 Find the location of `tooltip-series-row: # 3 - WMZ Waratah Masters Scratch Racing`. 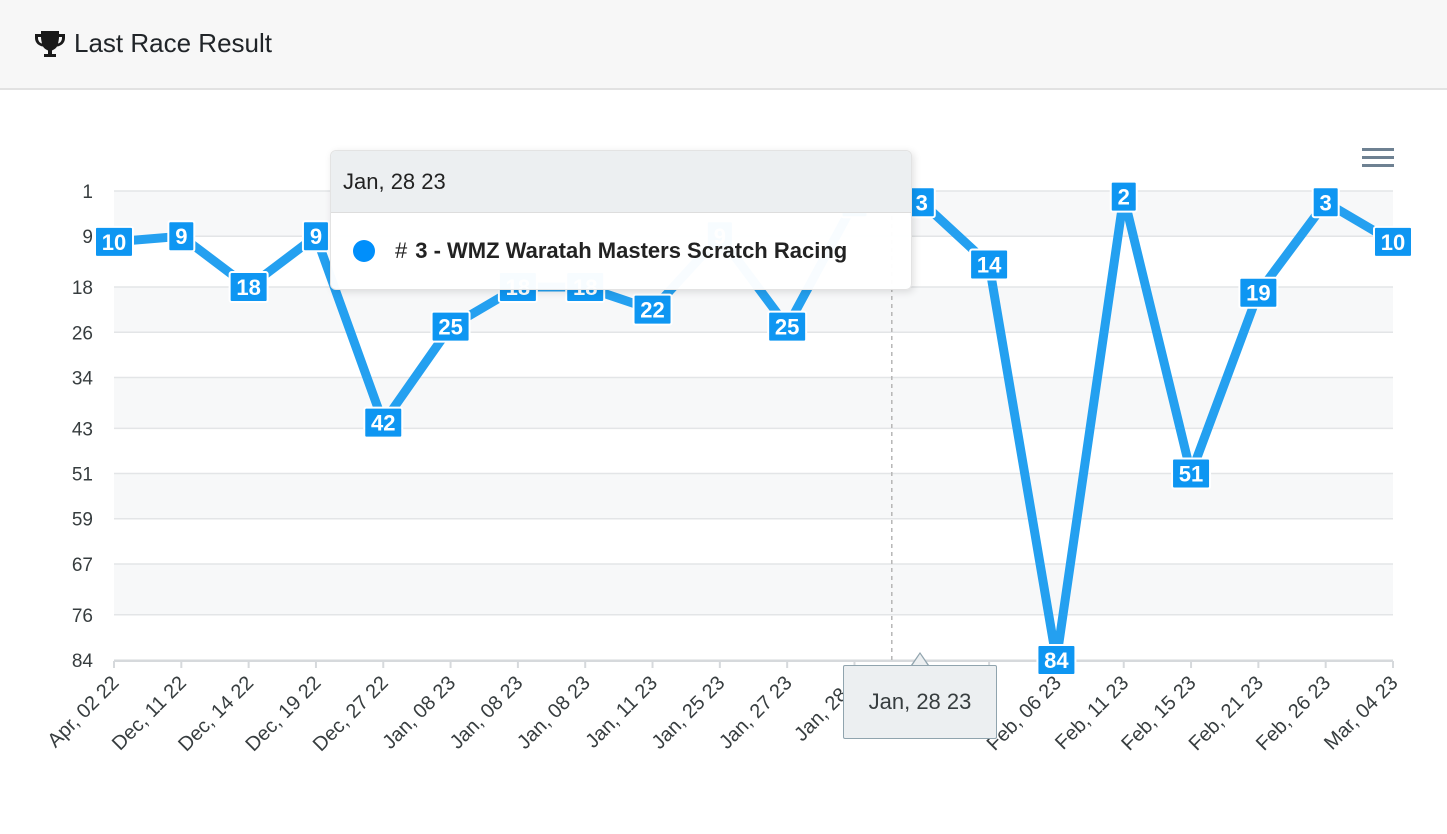

tooltip-series-row: # 3 - WMZ Waratah Masters Scratch Racing is located at coordinates (621, 251).